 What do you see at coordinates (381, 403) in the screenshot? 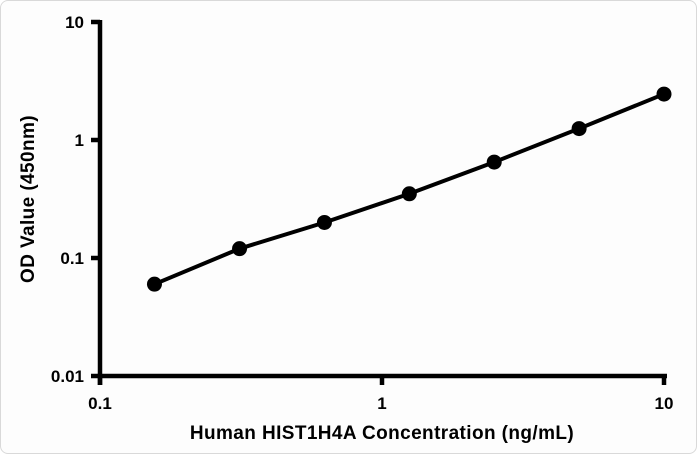
I see `x-tick-label: 1` at bounding box center [381, 403].